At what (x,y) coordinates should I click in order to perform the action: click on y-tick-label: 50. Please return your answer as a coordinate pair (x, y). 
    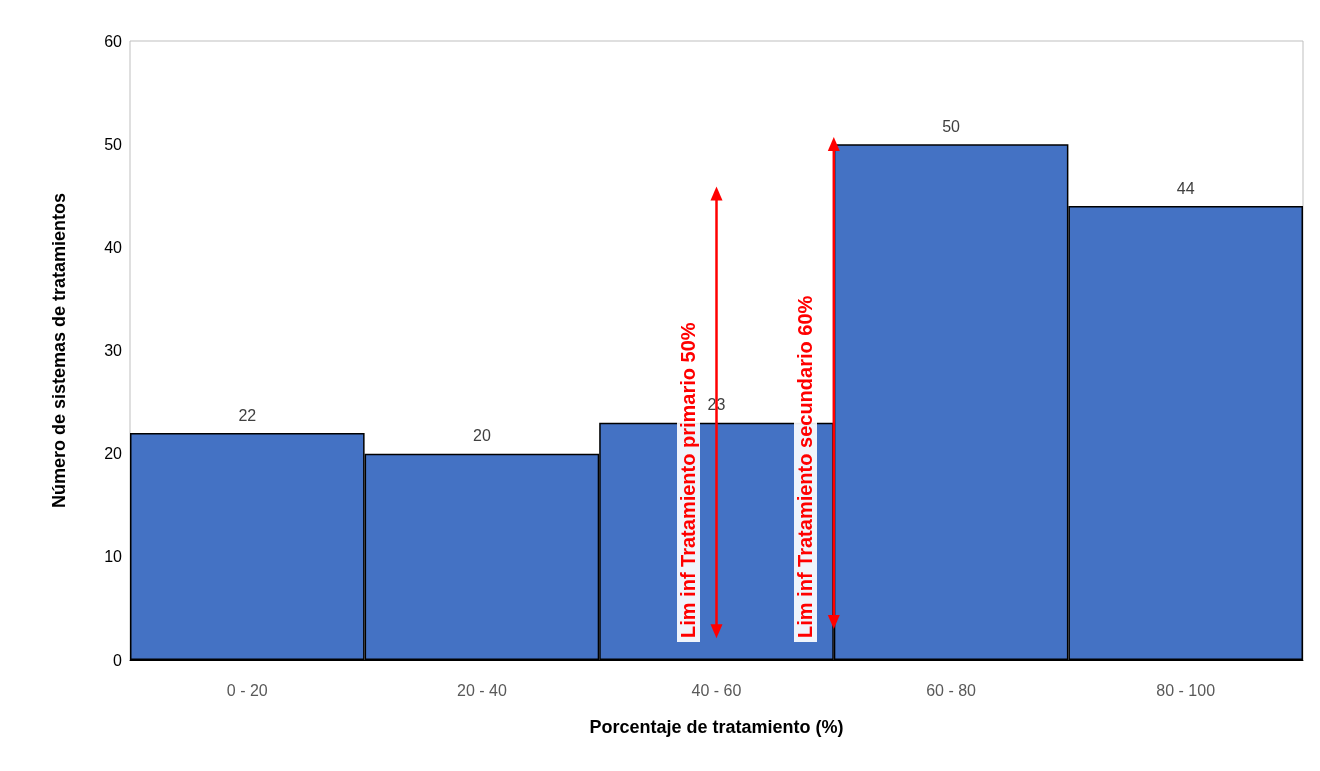
    Looking at the image, I should click on (113, 144).